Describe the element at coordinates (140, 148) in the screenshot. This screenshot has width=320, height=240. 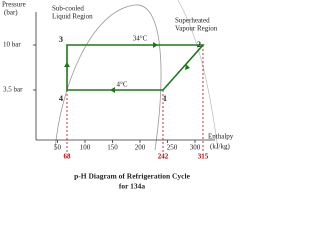
I see `x-tick-label: 200` at that location.